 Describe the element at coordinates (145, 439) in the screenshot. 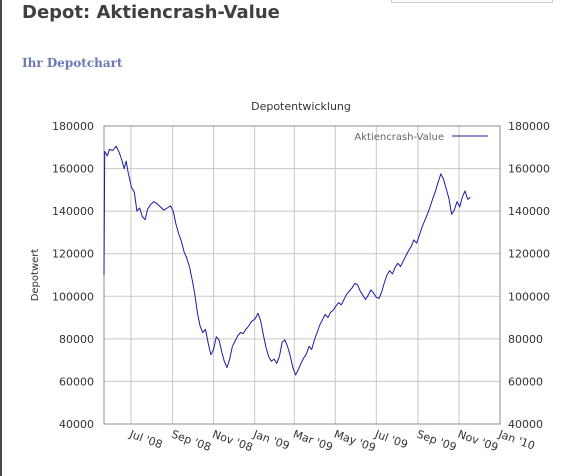

I see `x-tick-label: Jul '08` at that location.